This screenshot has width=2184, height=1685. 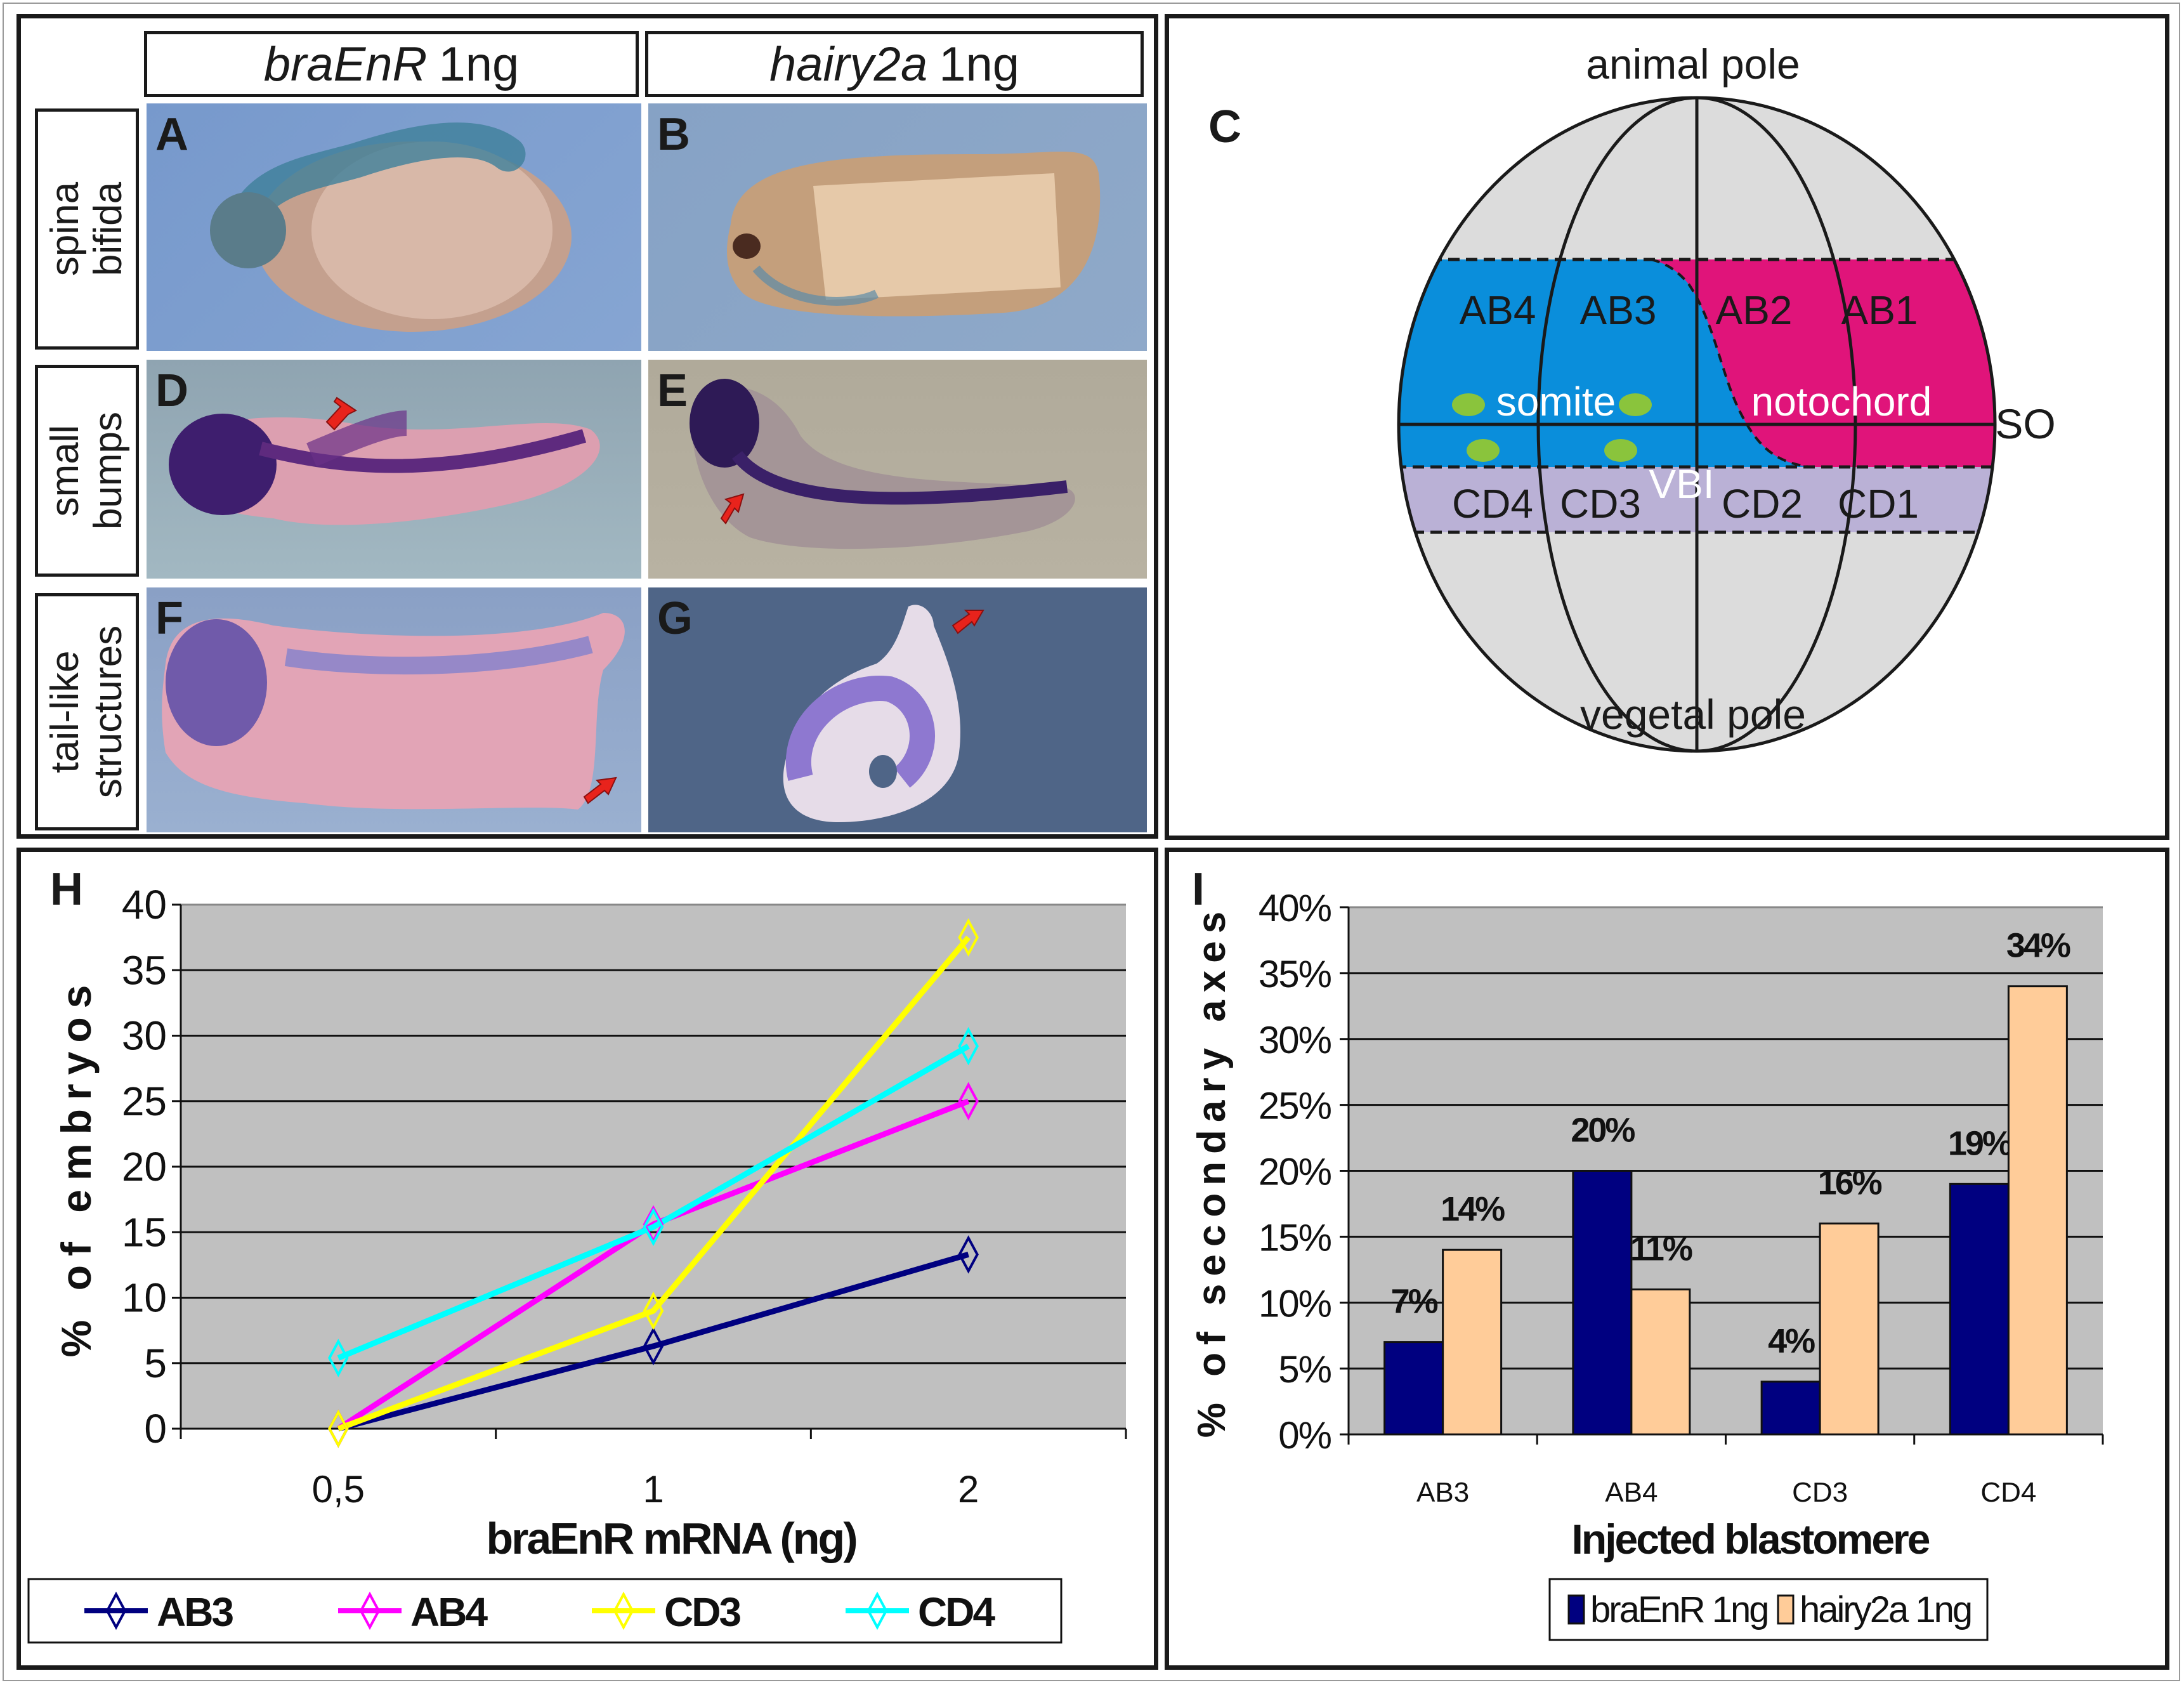 What do you see at coordinates (1980, 1143) in the screenshot?
I see `data-label: 19%` at bounding box center [1980, 1143].